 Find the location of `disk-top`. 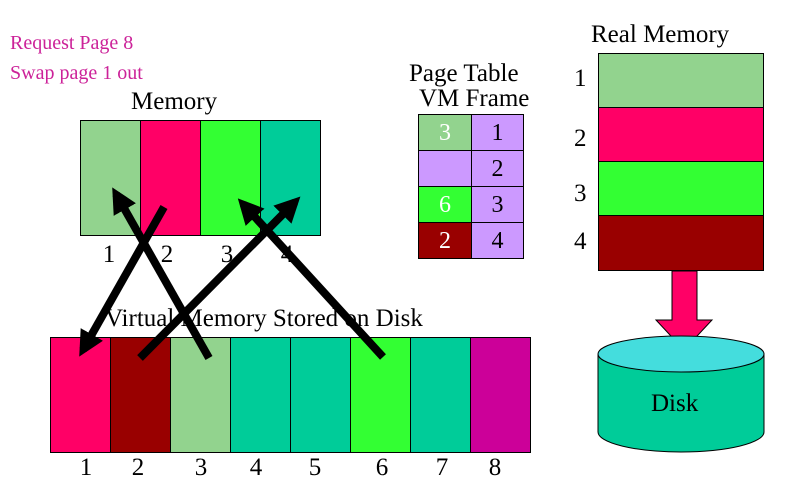

disk-top is located at coordinates (681, 354).